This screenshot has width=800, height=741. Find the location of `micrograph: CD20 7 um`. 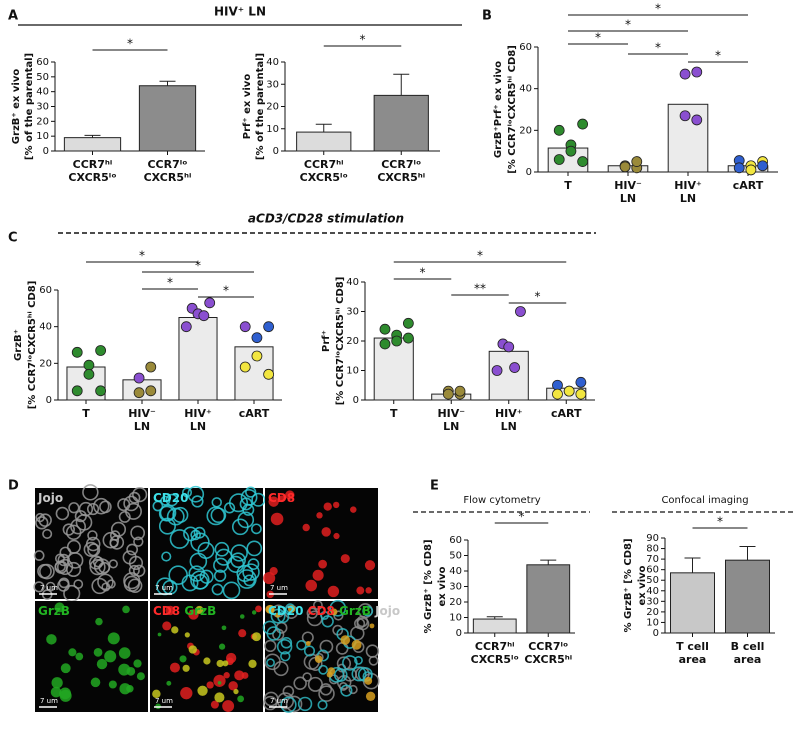

micrograph: CD20 7 um is located at coordinates (208, 542).